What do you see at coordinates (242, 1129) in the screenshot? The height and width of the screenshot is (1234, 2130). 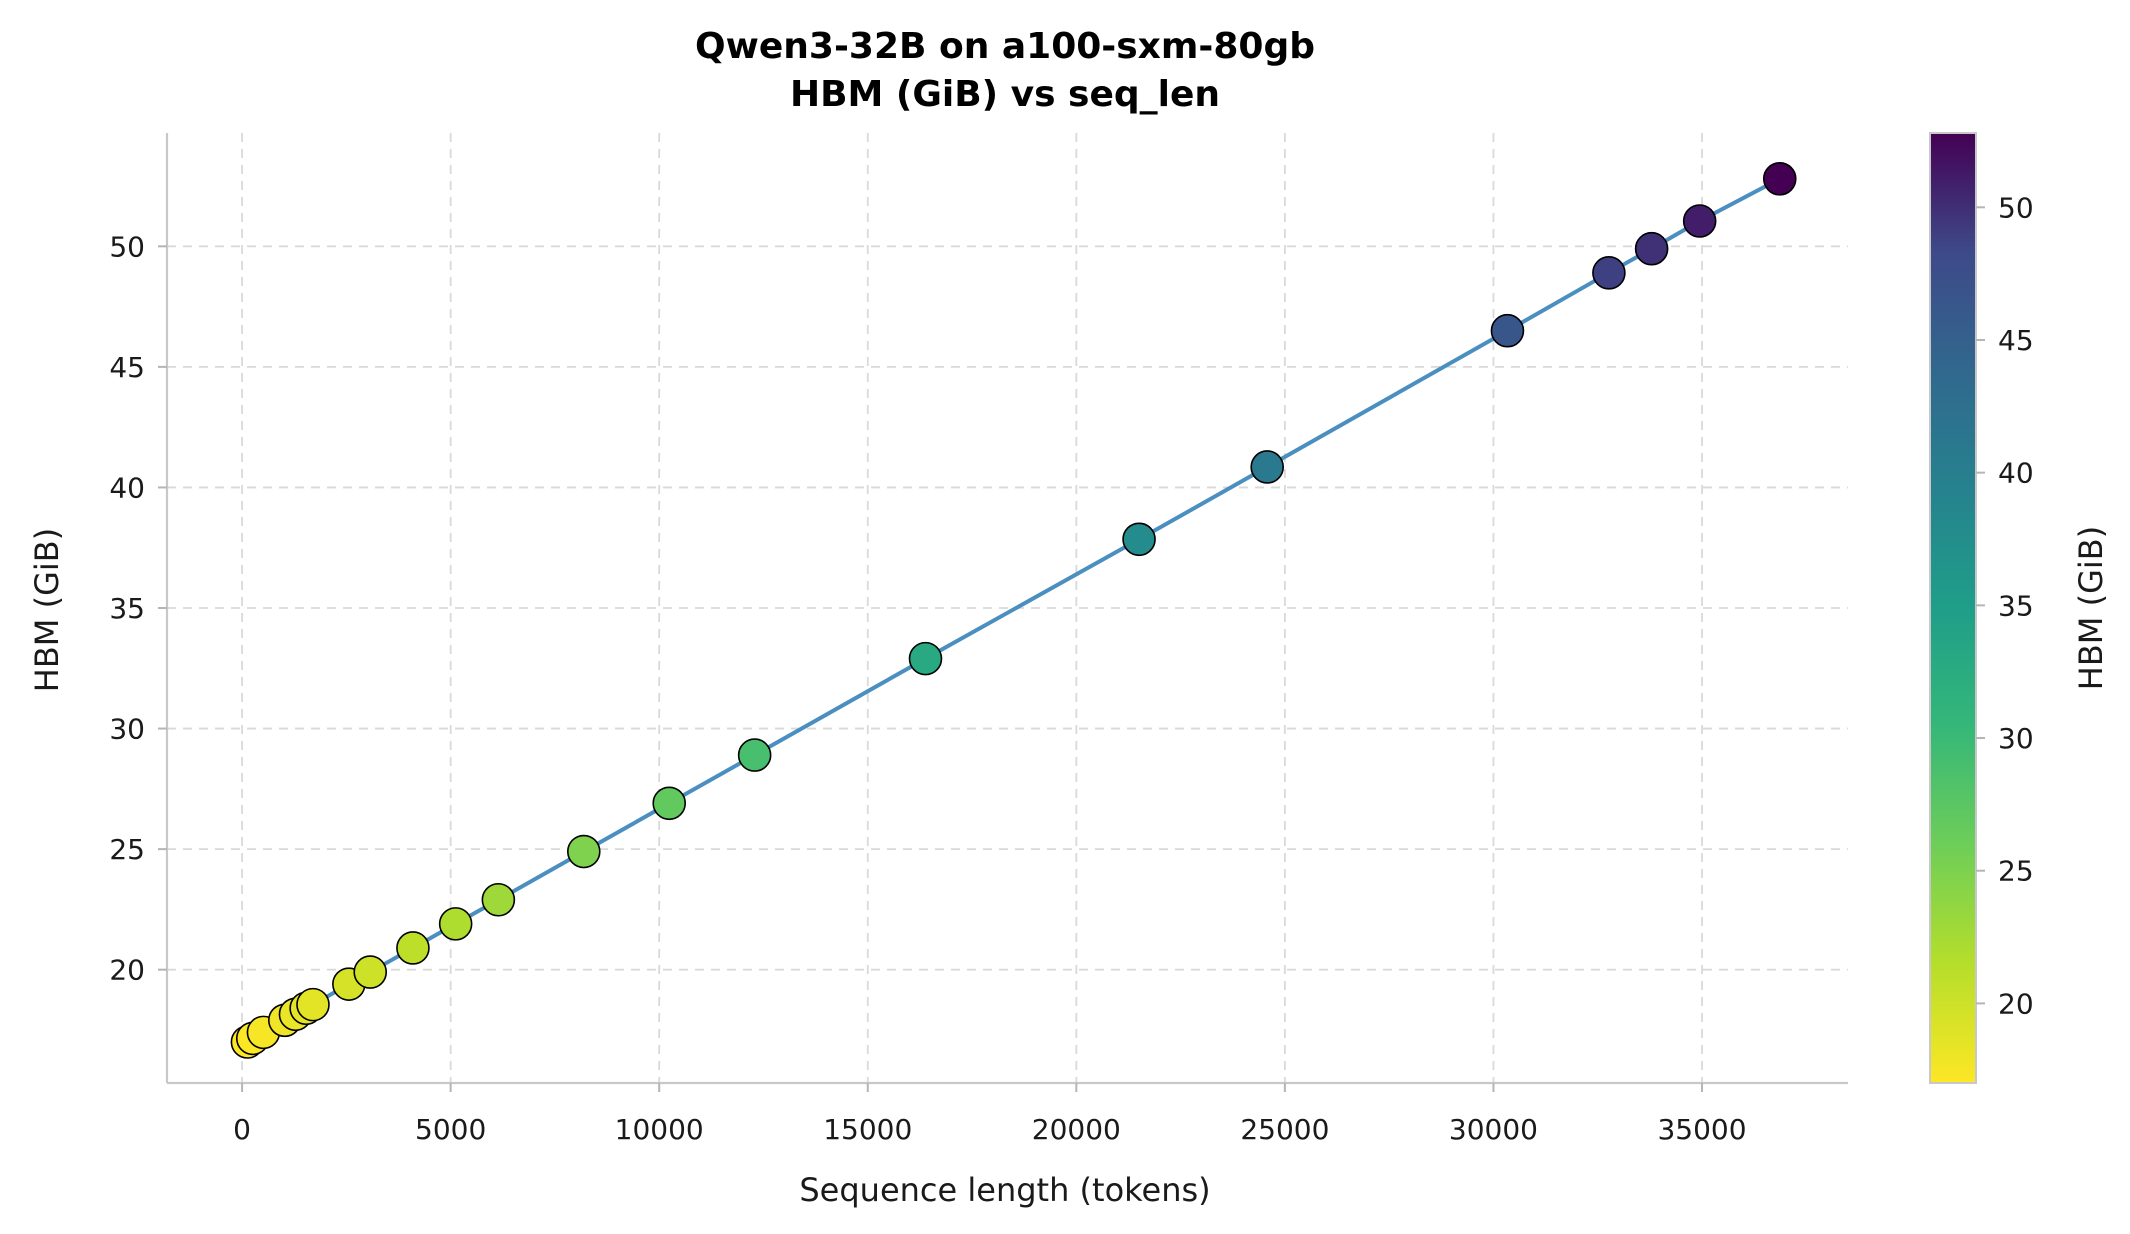 I see `x-tick-label: 0` at bounding box center [242, 1129].